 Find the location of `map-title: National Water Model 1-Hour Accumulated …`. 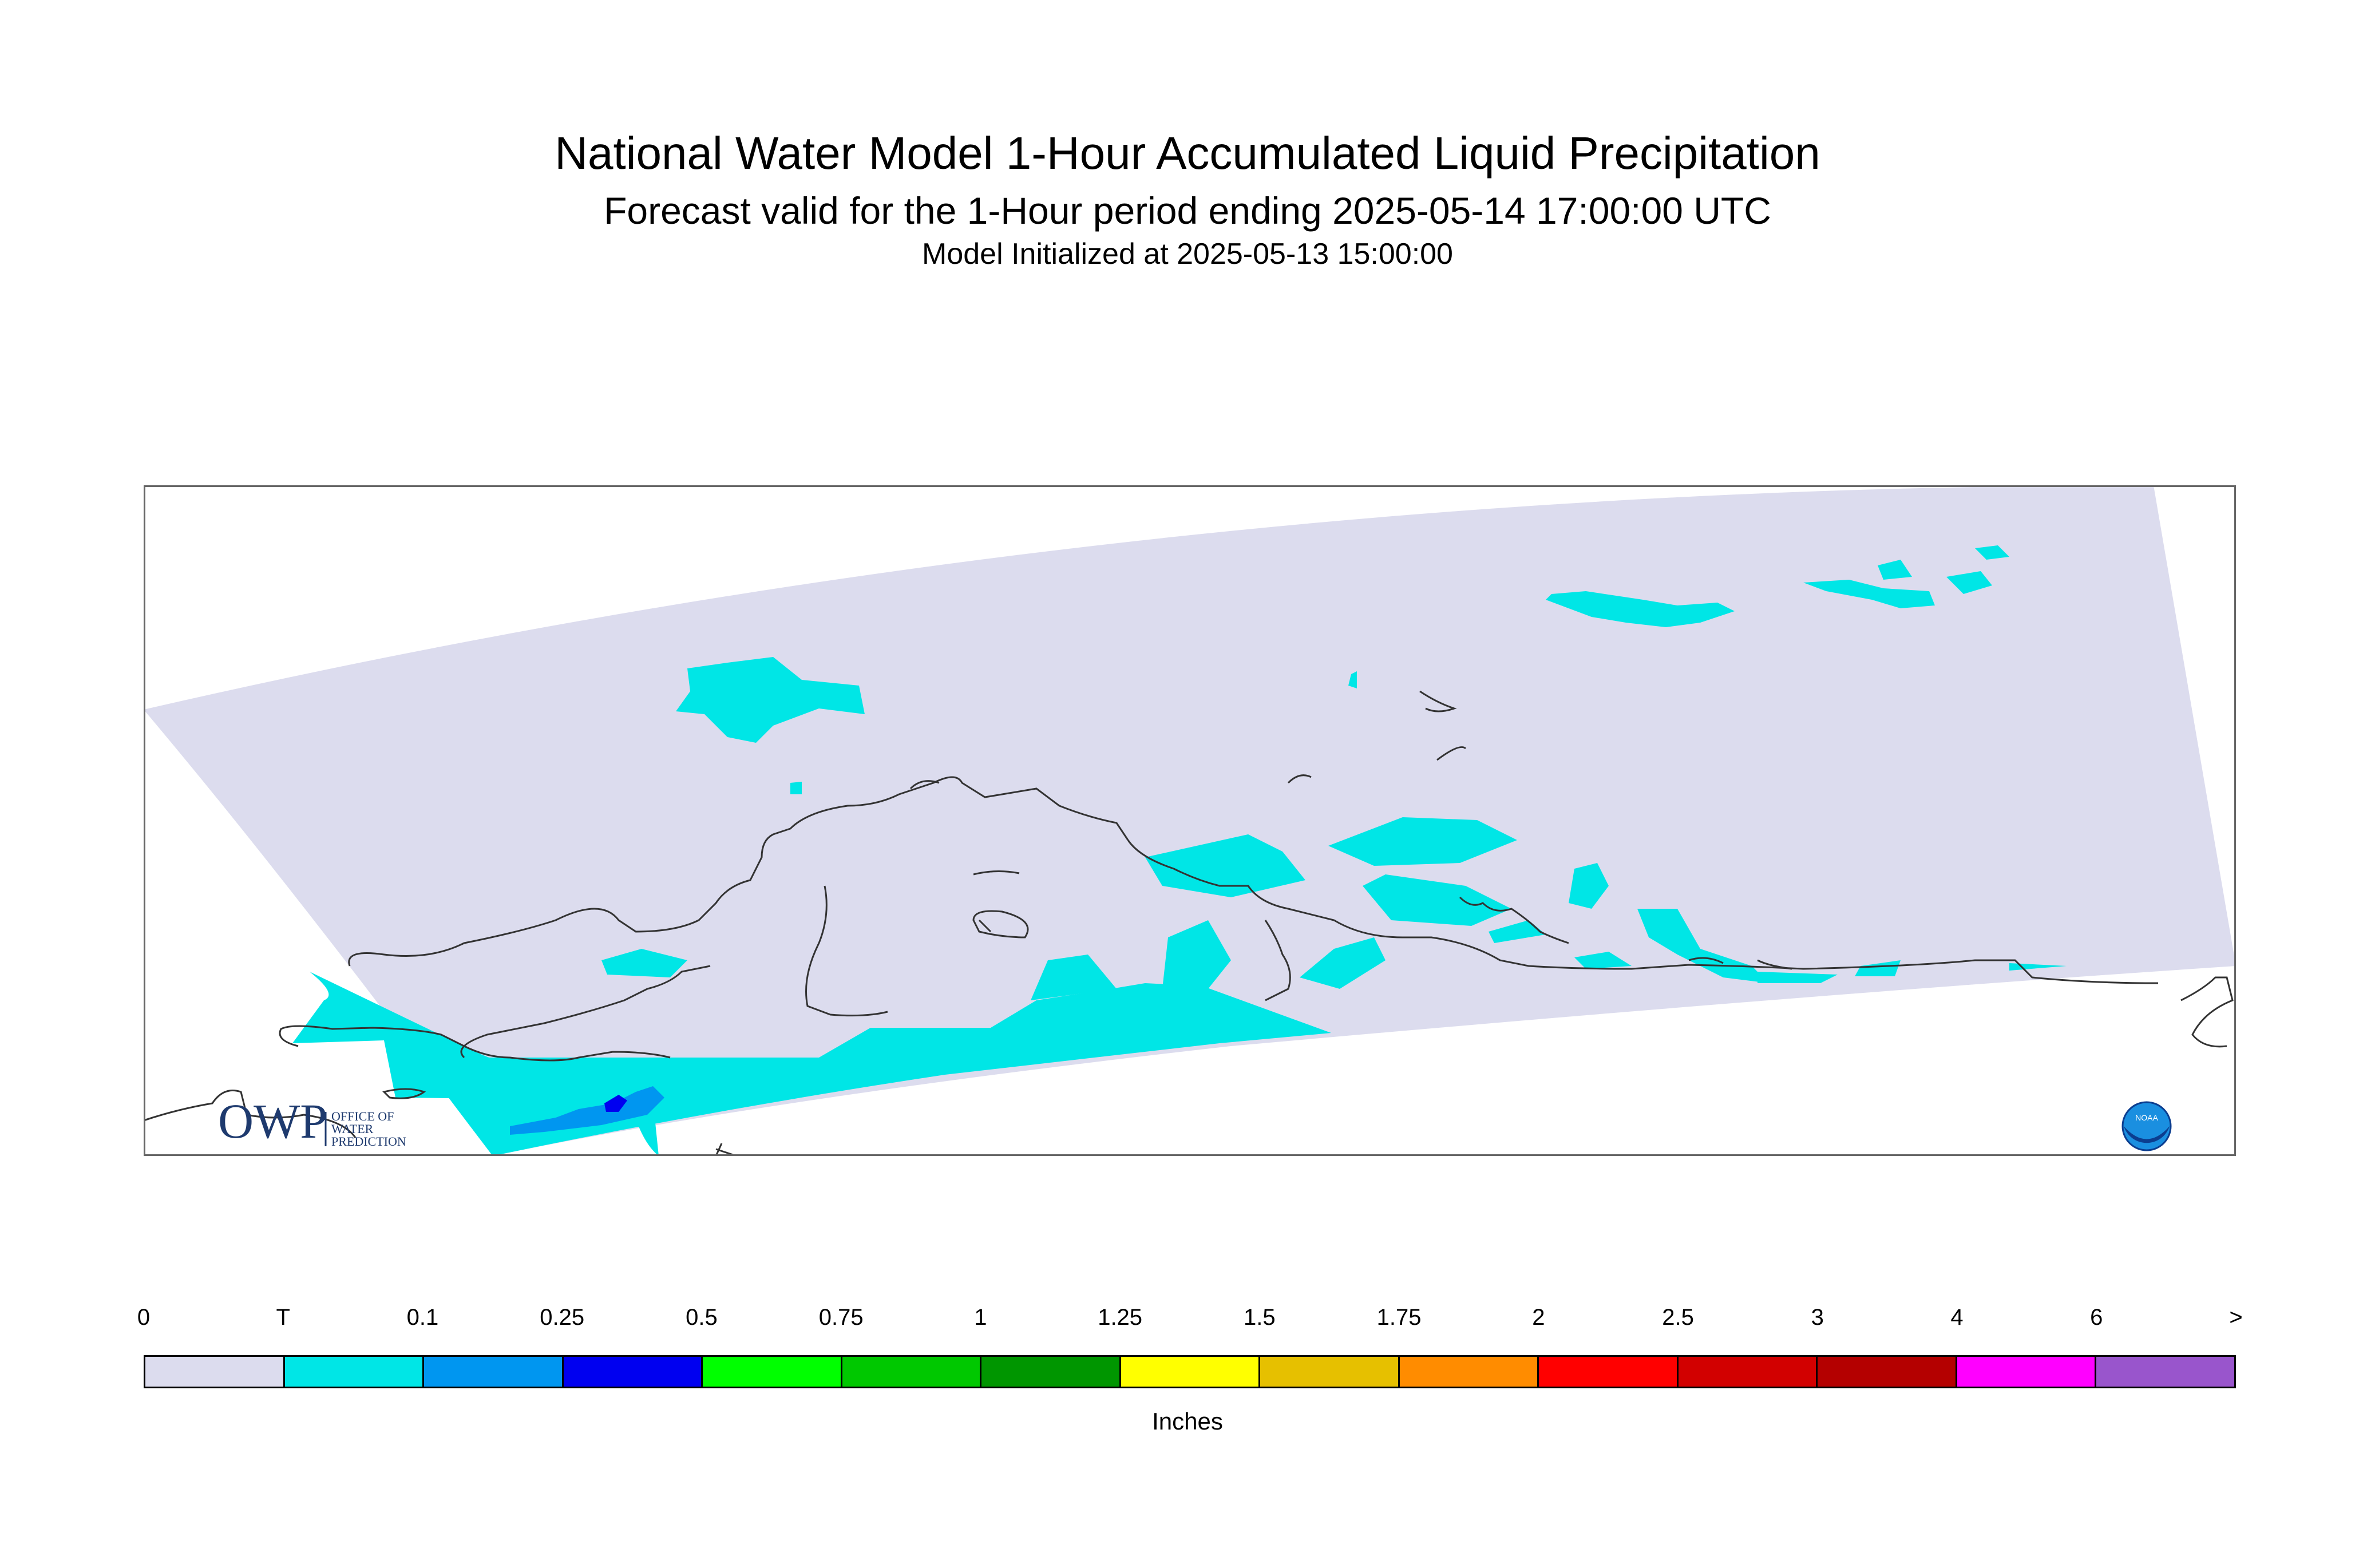

map-title: National Water Model 1-Hour Accumulated … is located at coordinates (1187, 153).